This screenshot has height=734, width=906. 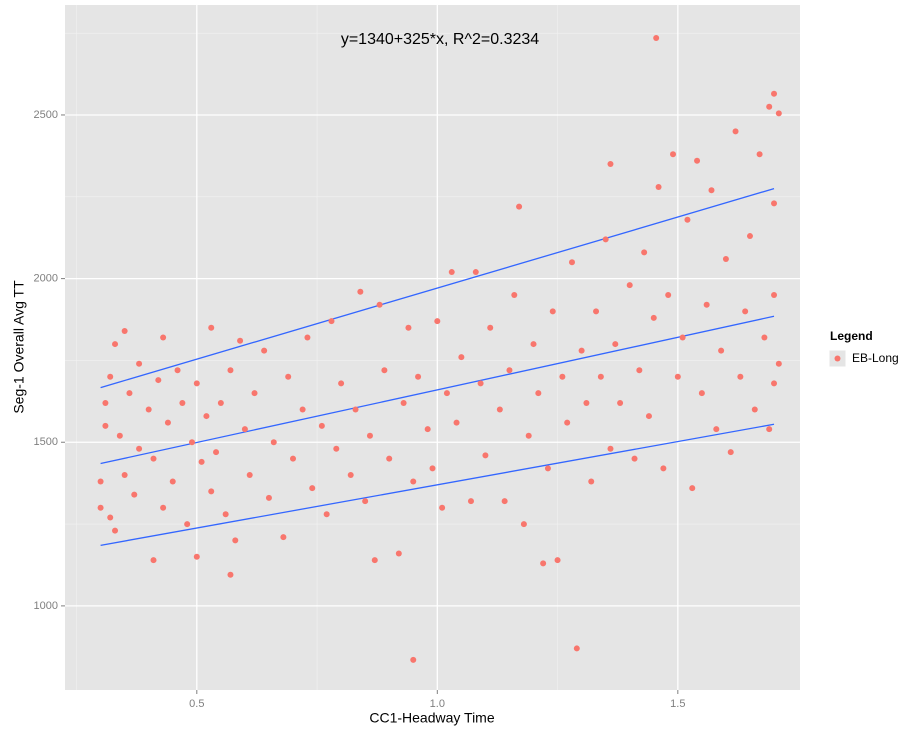 I want to click on x-tick-label: 1.5, so click(x=677, y=704).